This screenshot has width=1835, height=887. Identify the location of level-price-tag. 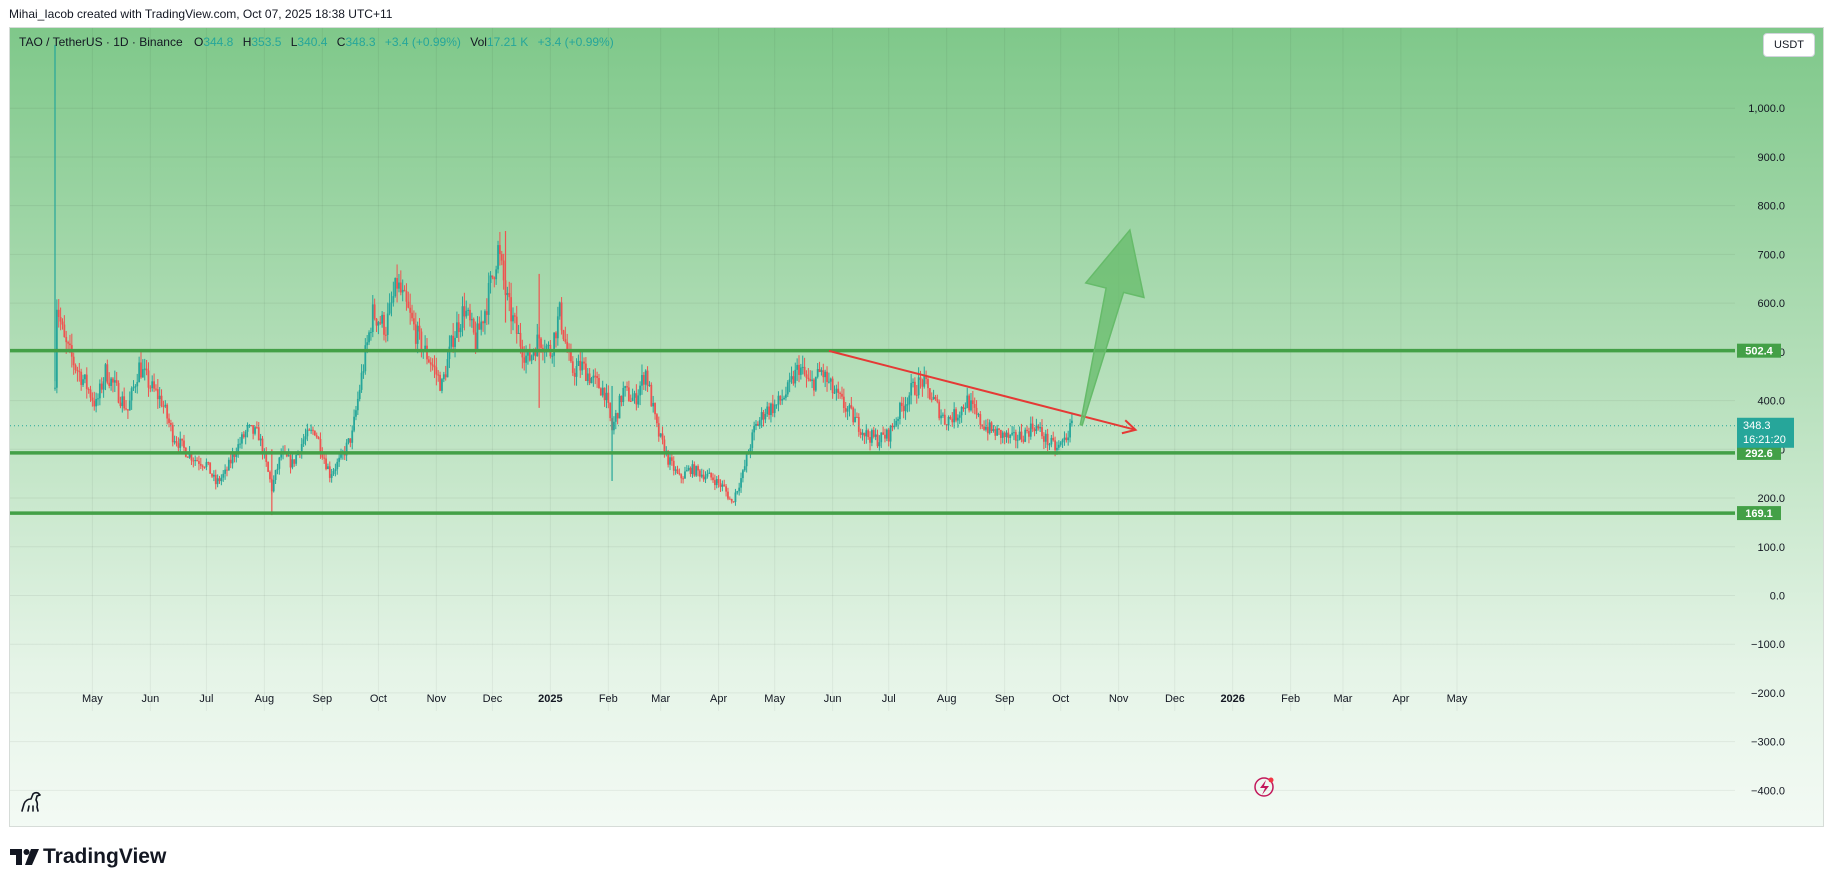
(1759, 350).